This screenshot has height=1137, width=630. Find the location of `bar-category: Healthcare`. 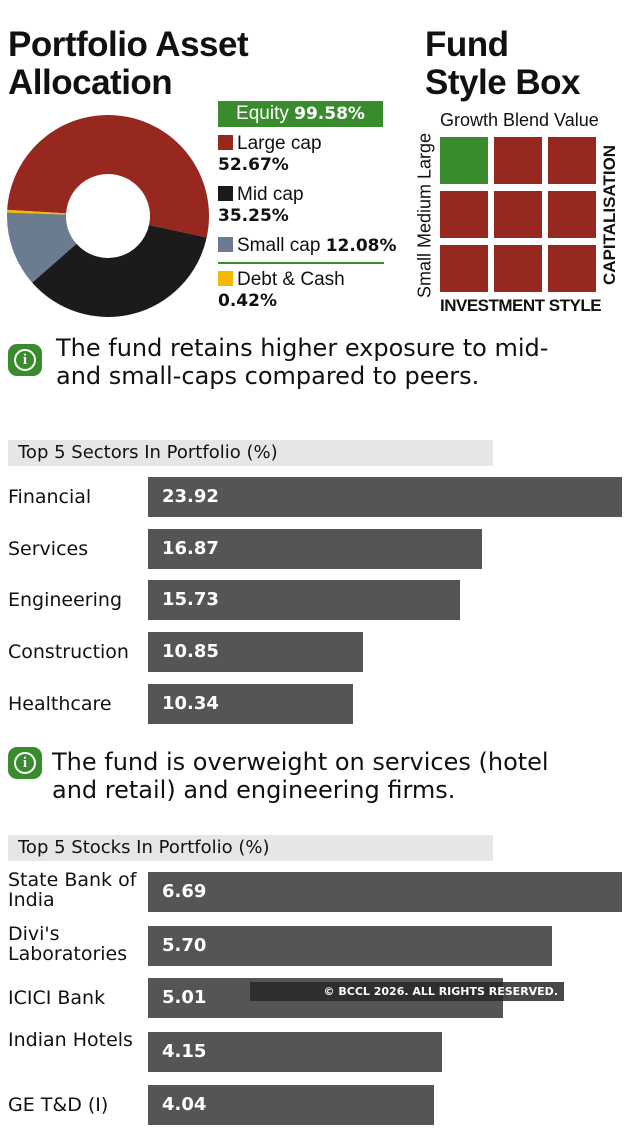

bar-category: Healthcare is located at coordinates (60, 704).